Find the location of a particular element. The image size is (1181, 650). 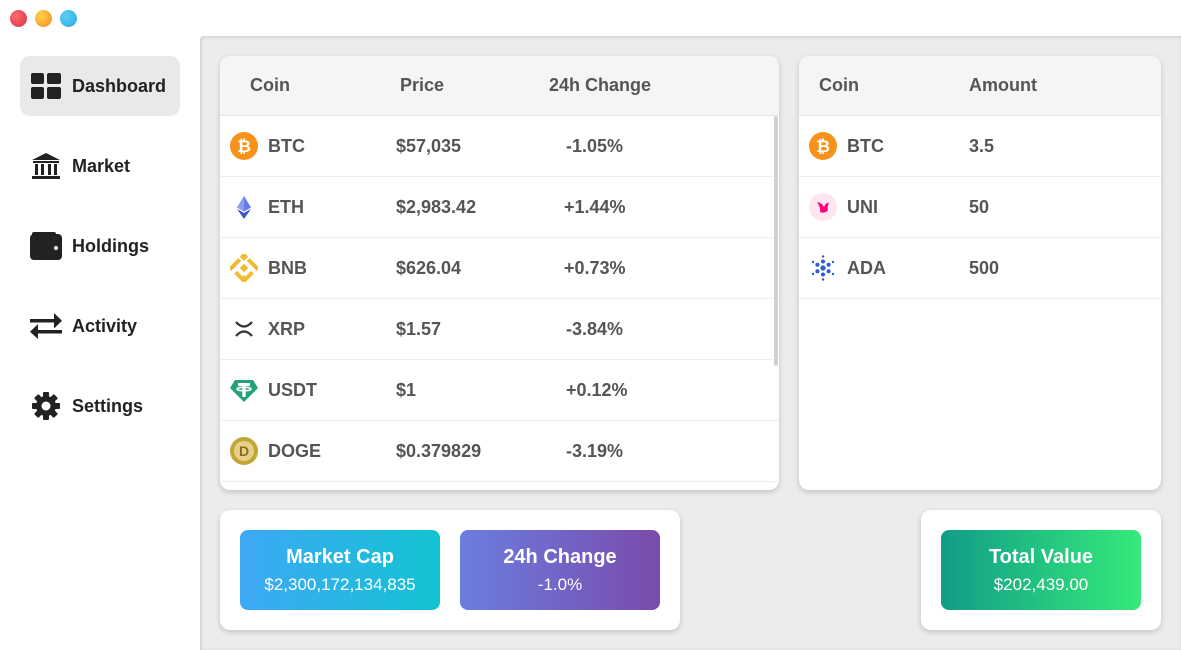

market-cap-title: Market Cap is located at coordinates (340, 556).